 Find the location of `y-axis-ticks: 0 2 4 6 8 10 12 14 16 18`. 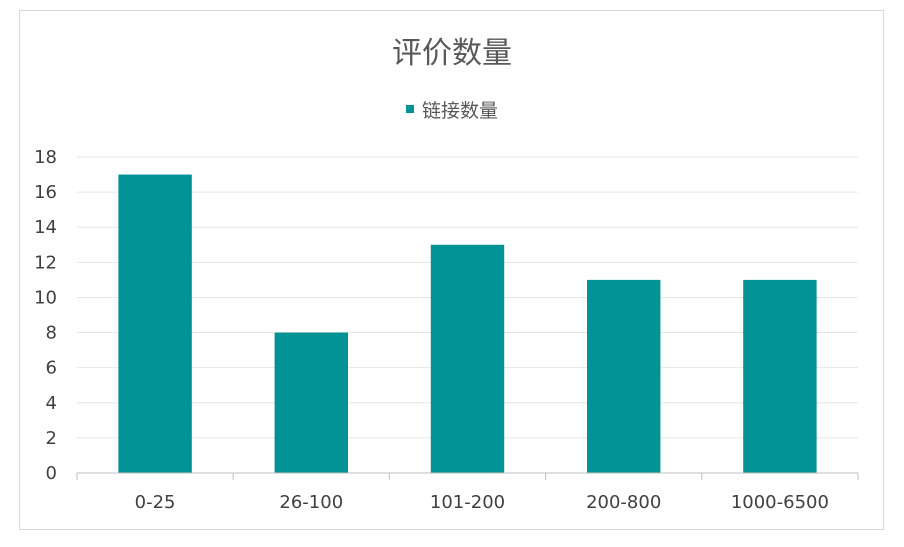

y-axis-ticks: 0 2 4 6 8 10 12 14 16 18 is located at coordinates (45, 315).